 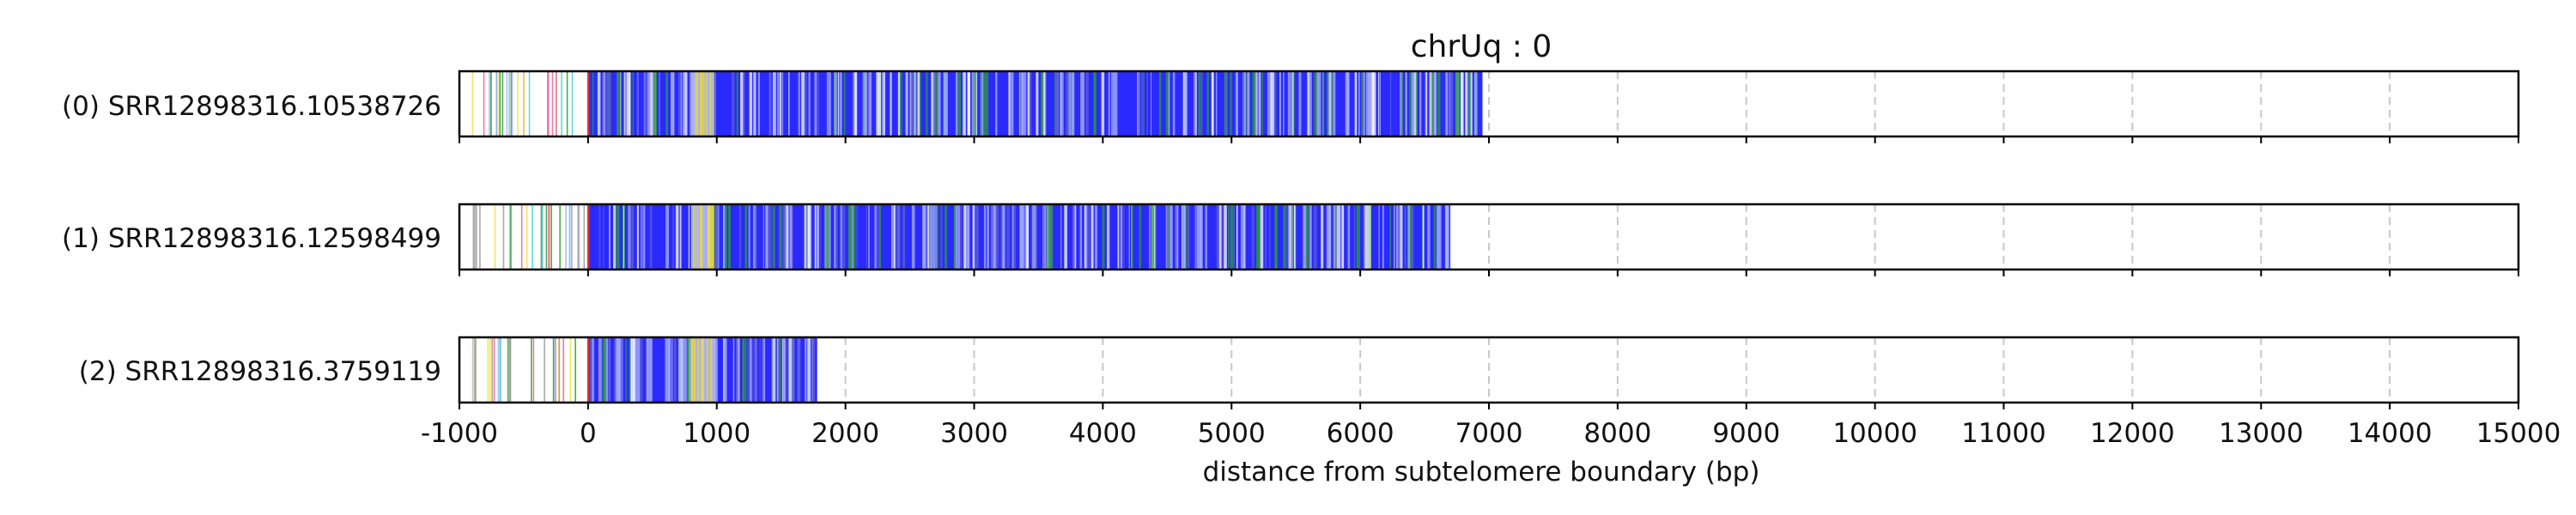 I want to click on x-tick-label: 3000, so click(x=974, y=433).